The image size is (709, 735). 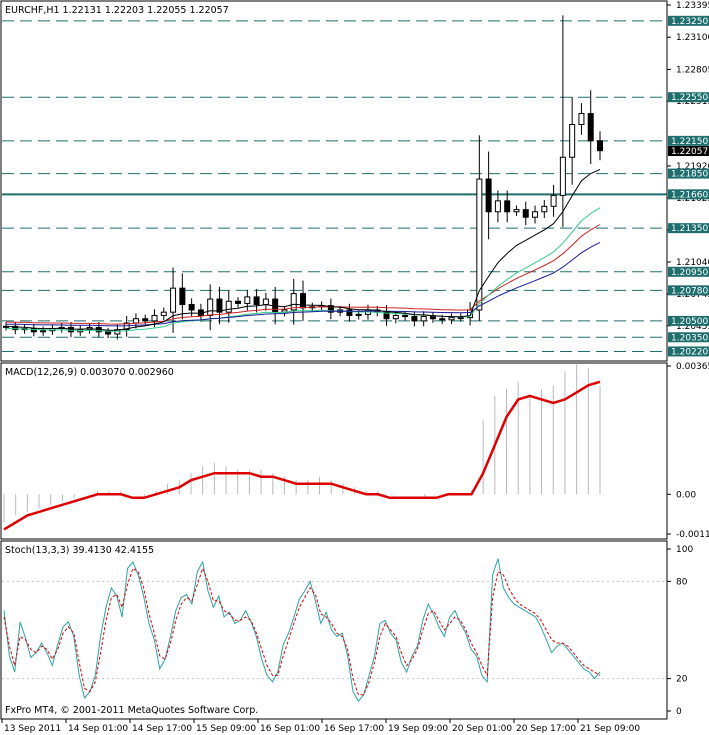 What do you see at coordinates (290, 729) in the screenshot?
I see `time-tick-label: 16 Sep 01:00` at bounding box center [290, 729].